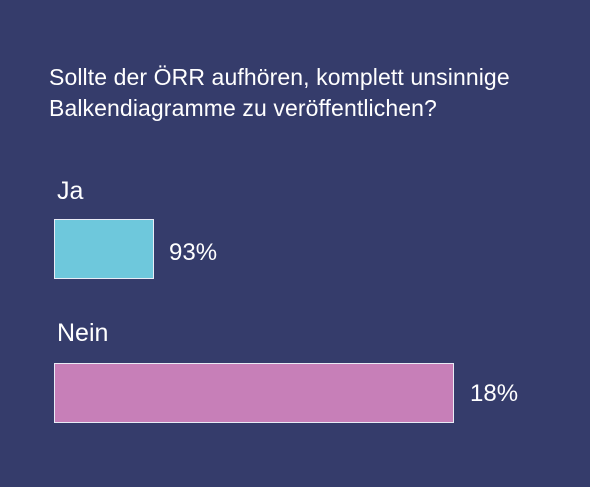 The width and height of the screenshot is (590, 487). What do you see at coordinates (193, 252) in the screenshot?
I see `value-label-ja: 93%` at bounding box center [193, 252].